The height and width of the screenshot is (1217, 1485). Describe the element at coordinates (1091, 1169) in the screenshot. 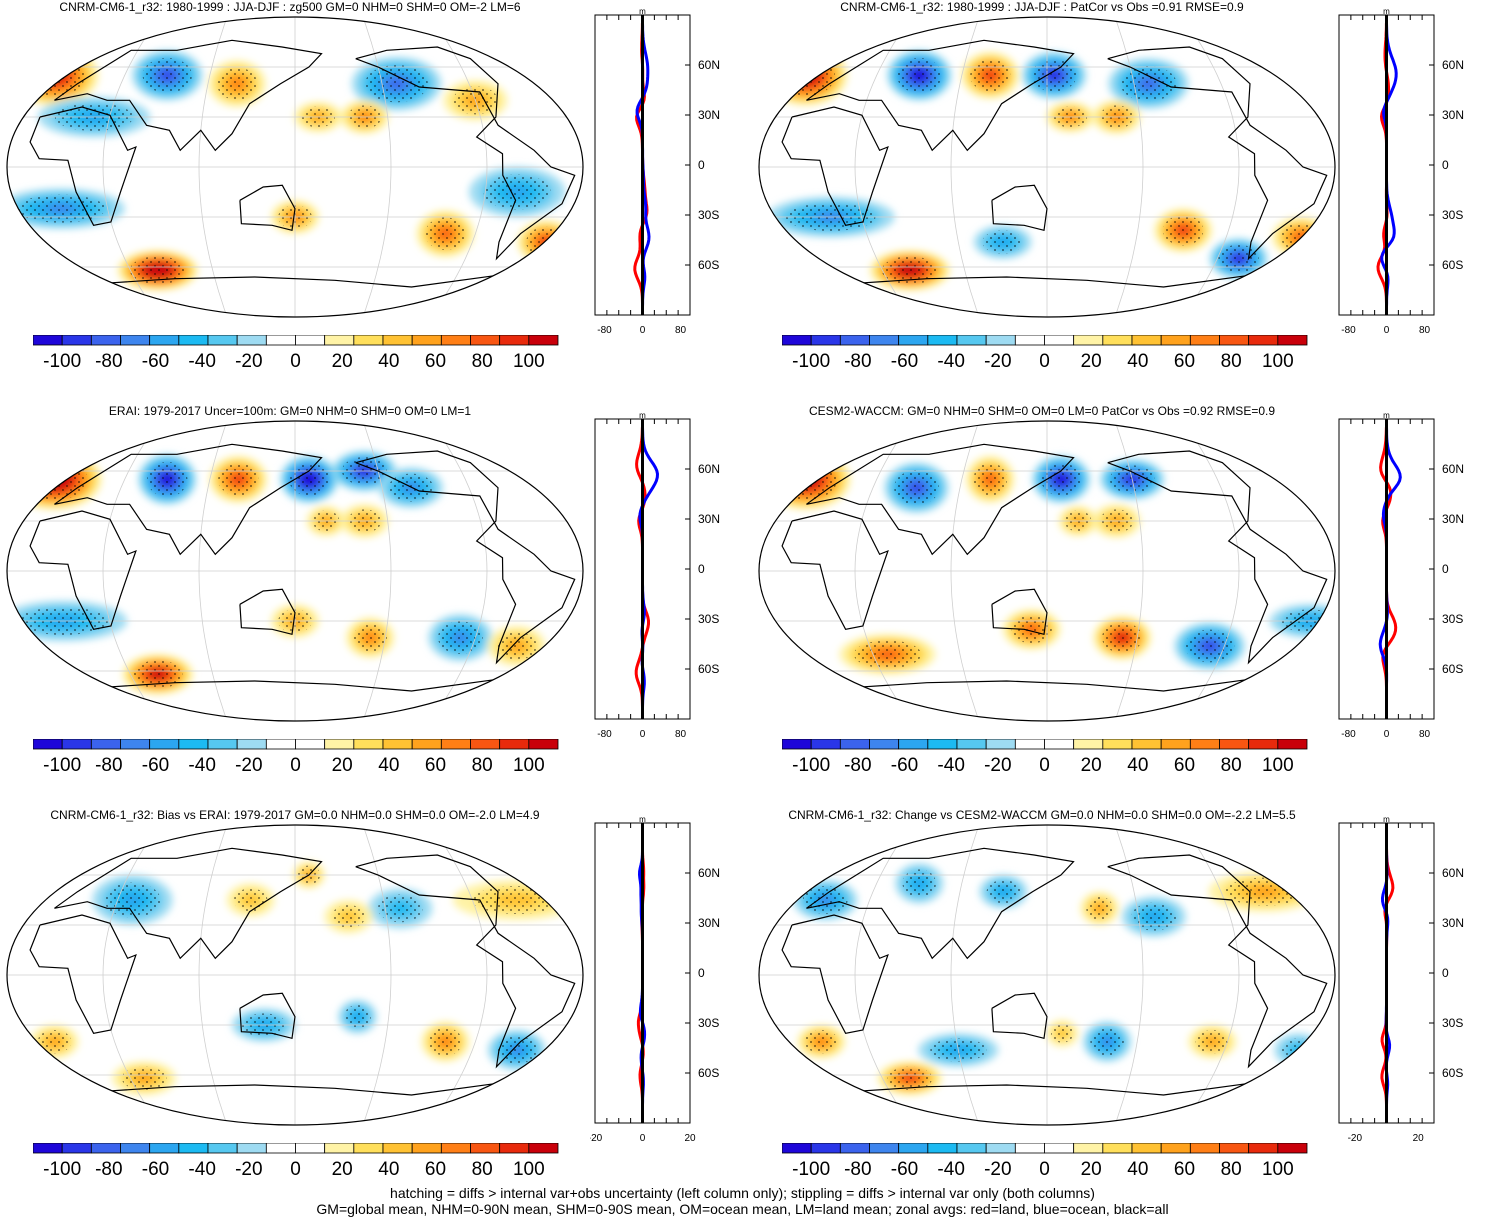

I see `colorbar-tick-label: 20` at that location.